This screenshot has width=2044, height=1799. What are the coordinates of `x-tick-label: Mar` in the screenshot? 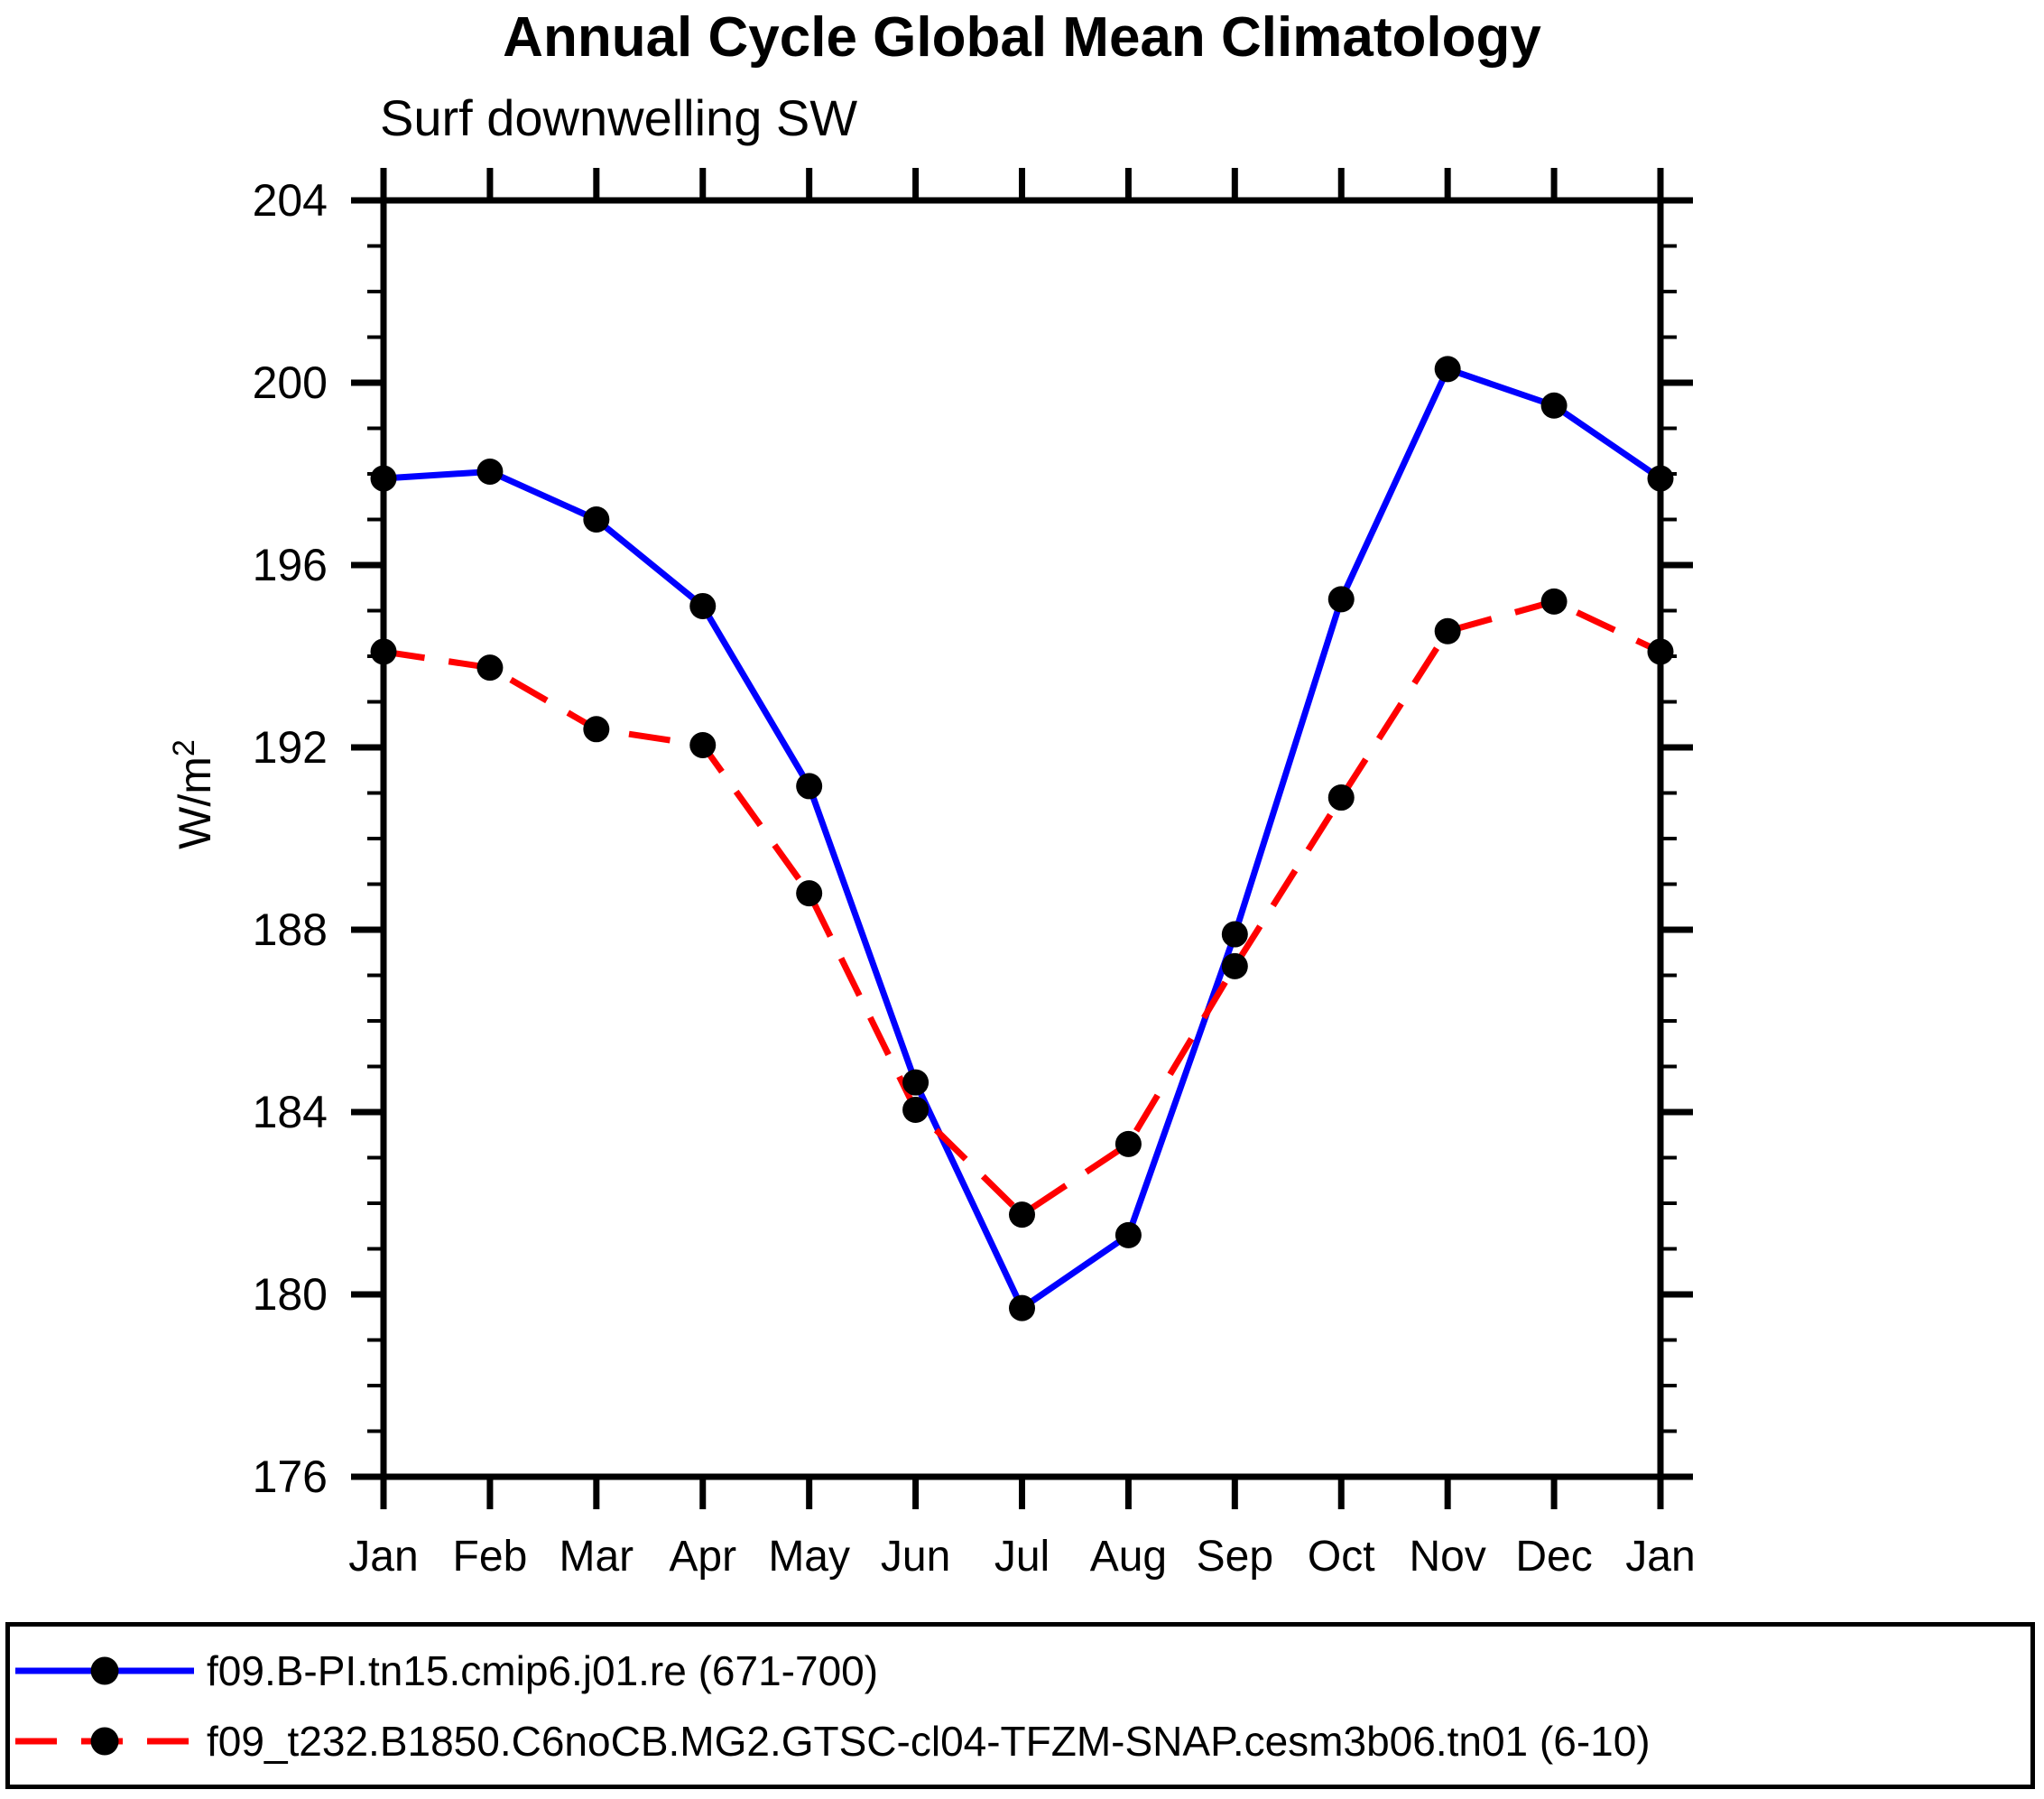 It's located at (596, 1557).